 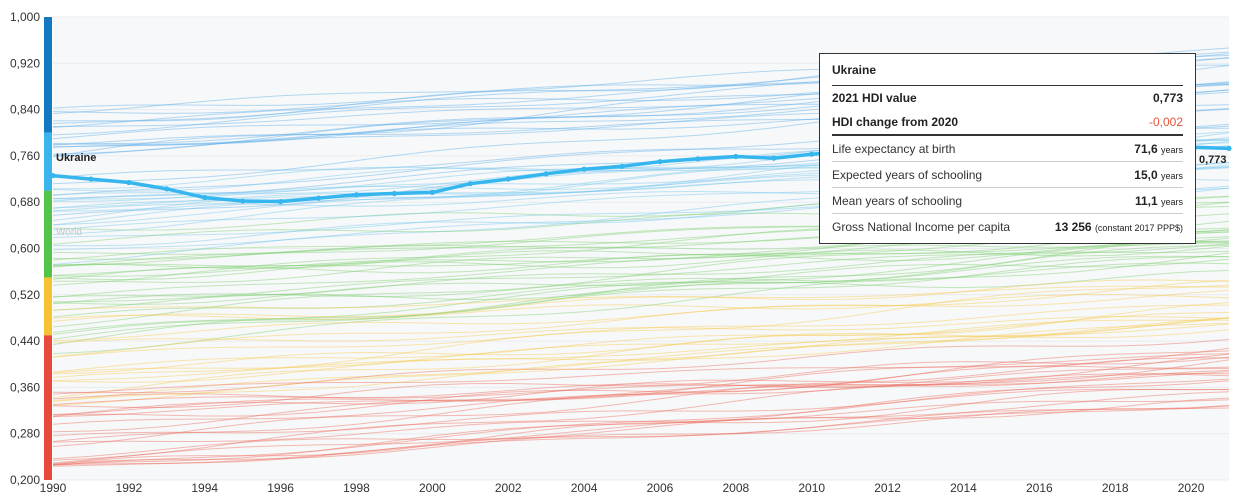 What do you see at coordinates (894, 148) in the screenshot?
I see `tooltip-life-label: Life expectancy at birth` at bounding box center [894, 148].